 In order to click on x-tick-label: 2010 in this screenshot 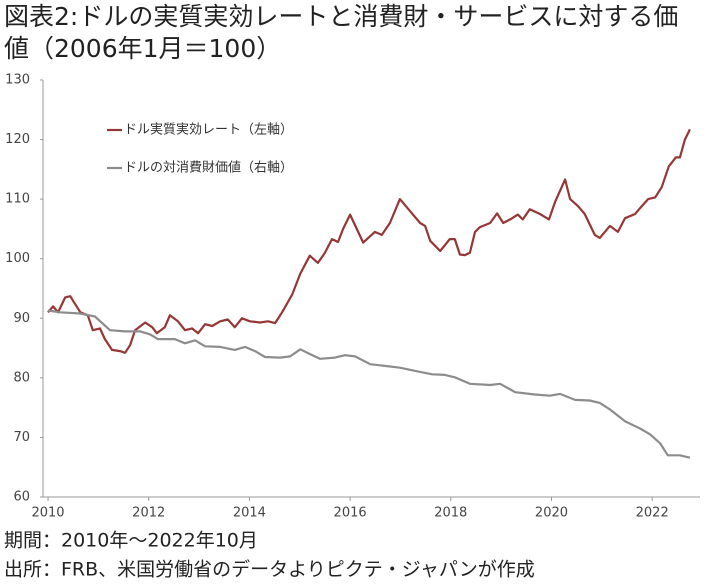, I will do `click(47, 513)`.